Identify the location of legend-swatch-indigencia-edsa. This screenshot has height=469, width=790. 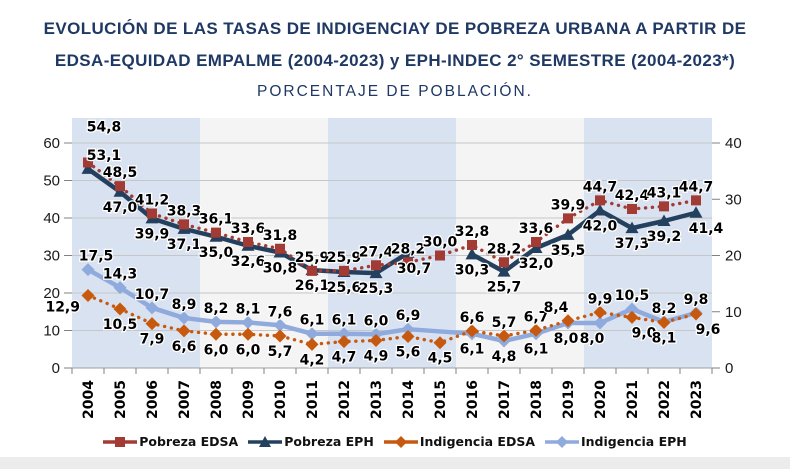
(400, 441).